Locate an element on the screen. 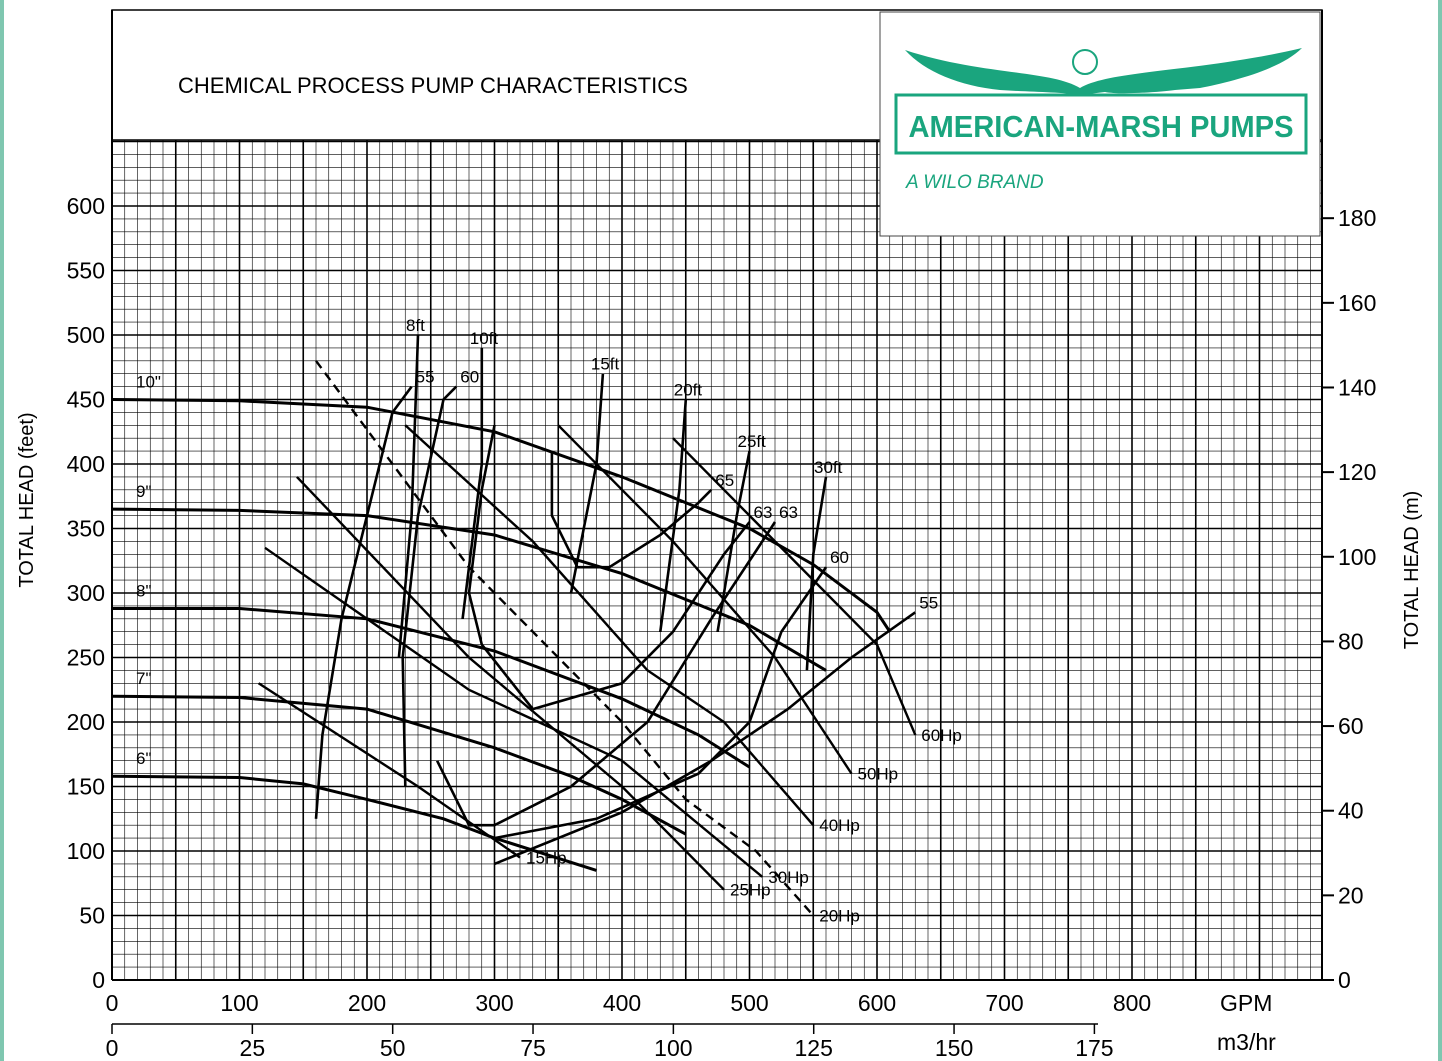 The image size is (1442, 1061). x2-axis-title: m3/hr is located at coordinates (1246, 1042).